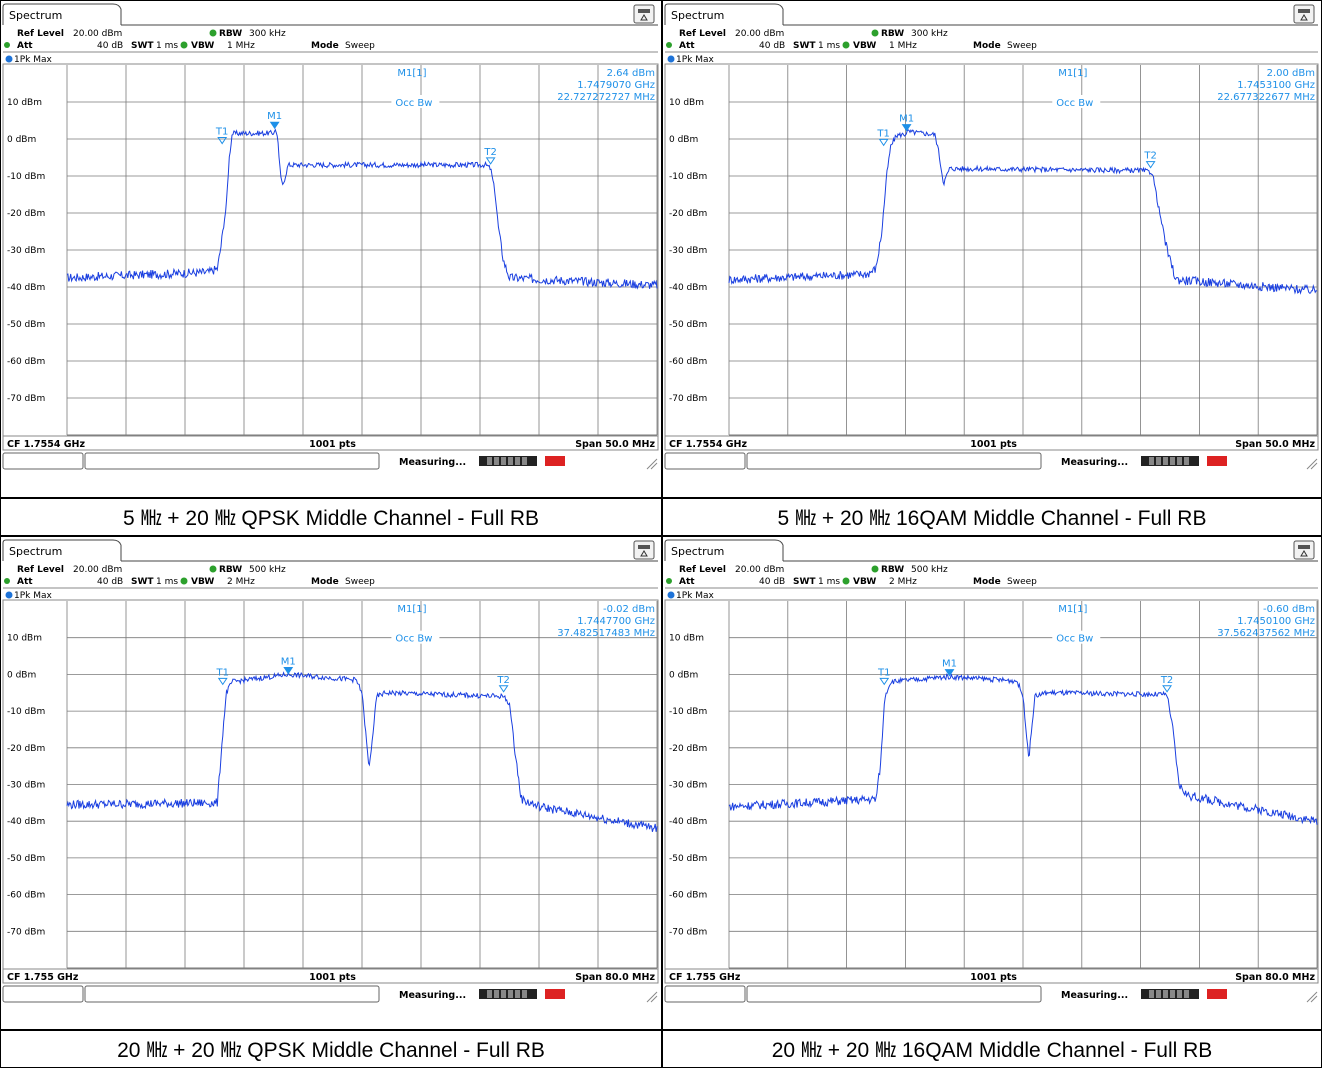 Image resolution: width=1322 pixels, height=1068 pixels. Describe the element at coordinates (26, 712) in the screenshot. I see `y-tick-label: -10 dBm` at that location.